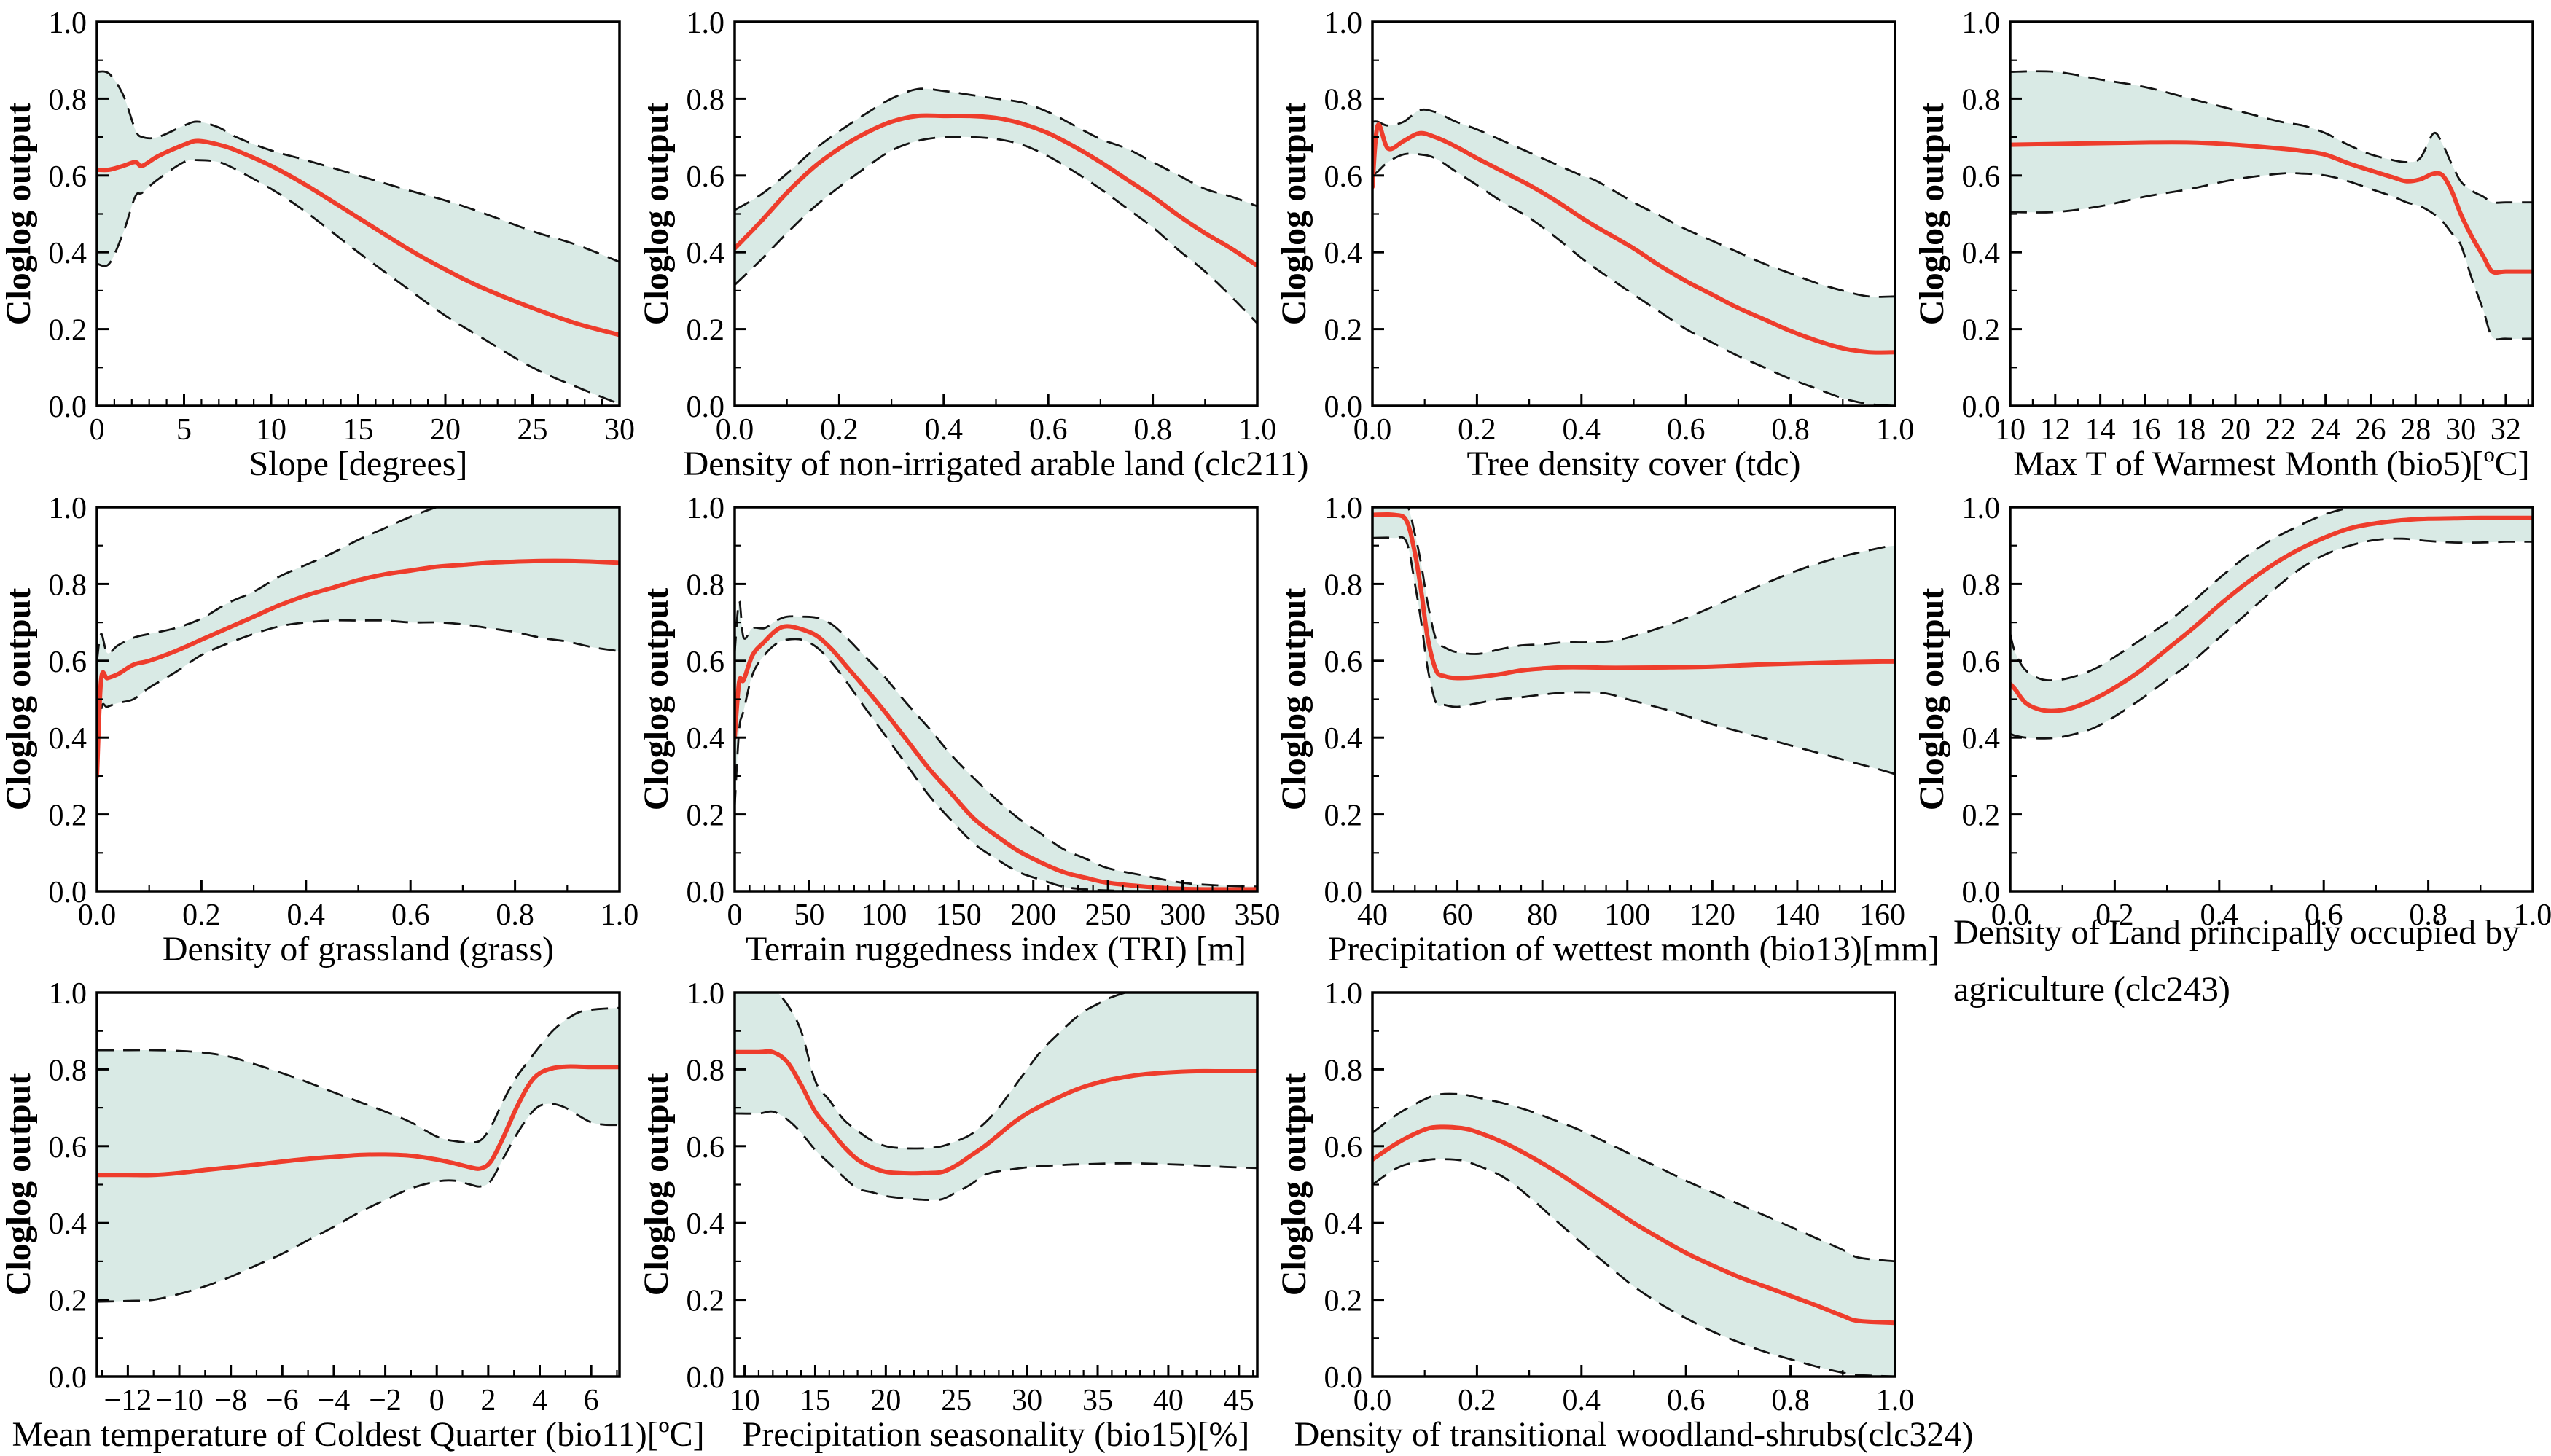  What do you see at coordinates (2190, 430) in the screenshot?
I see `x-tick-label: 18` at bounding box center [2190, 430].